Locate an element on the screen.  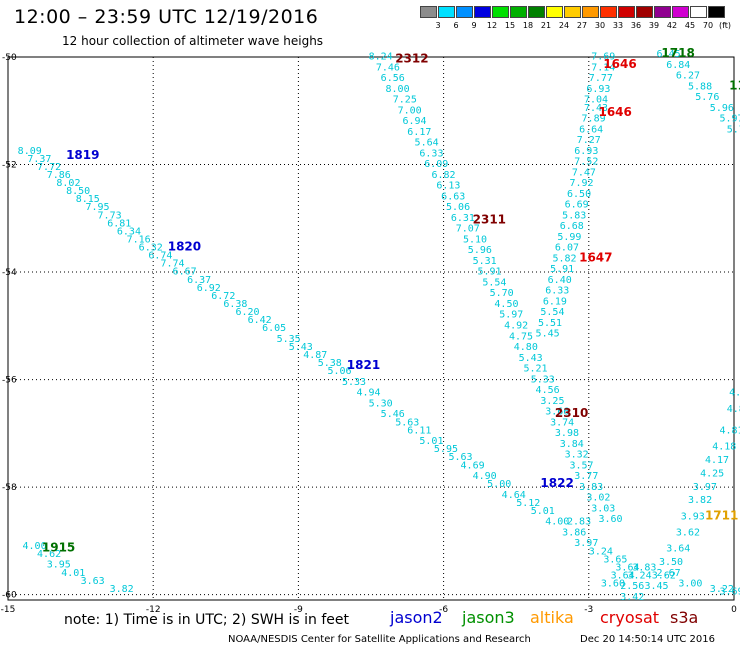
swh-value: 5.43 is located at coordinates (301, 347).